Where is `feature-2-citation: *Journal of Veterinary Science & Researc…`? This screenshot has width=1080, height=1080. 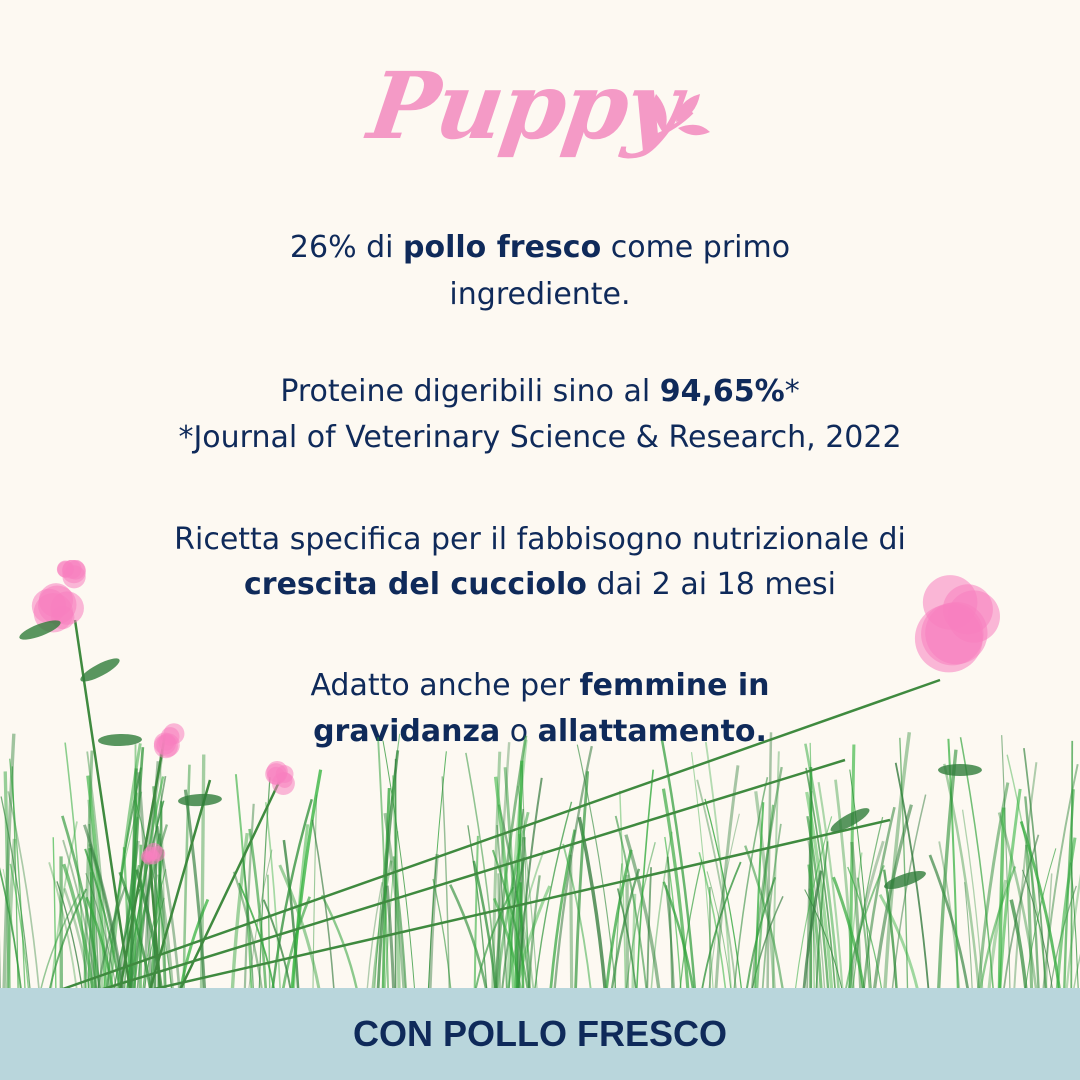
feature-2-citation: *Journal of Veterinary Science & Researc… is located at coordinates (540, 437).